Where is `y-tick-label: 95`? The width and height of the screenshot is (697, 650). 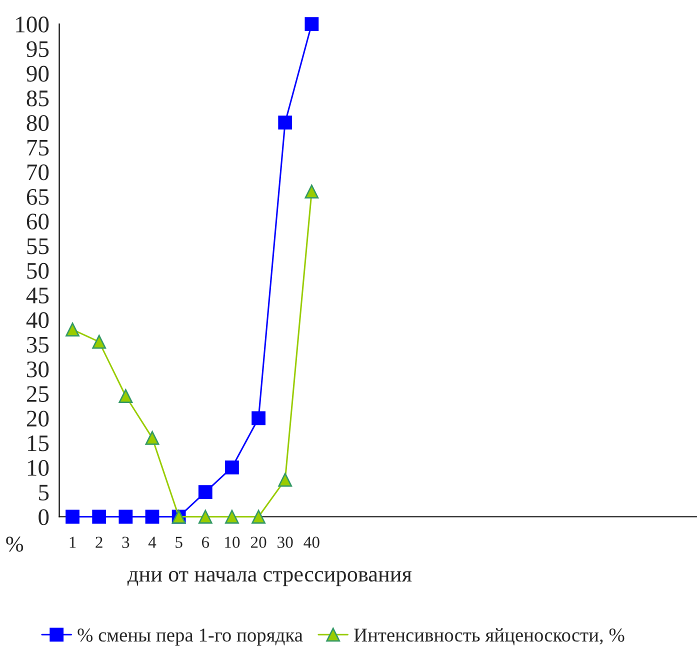 y-tick-label: 95 is located at coordinates (37, 49).